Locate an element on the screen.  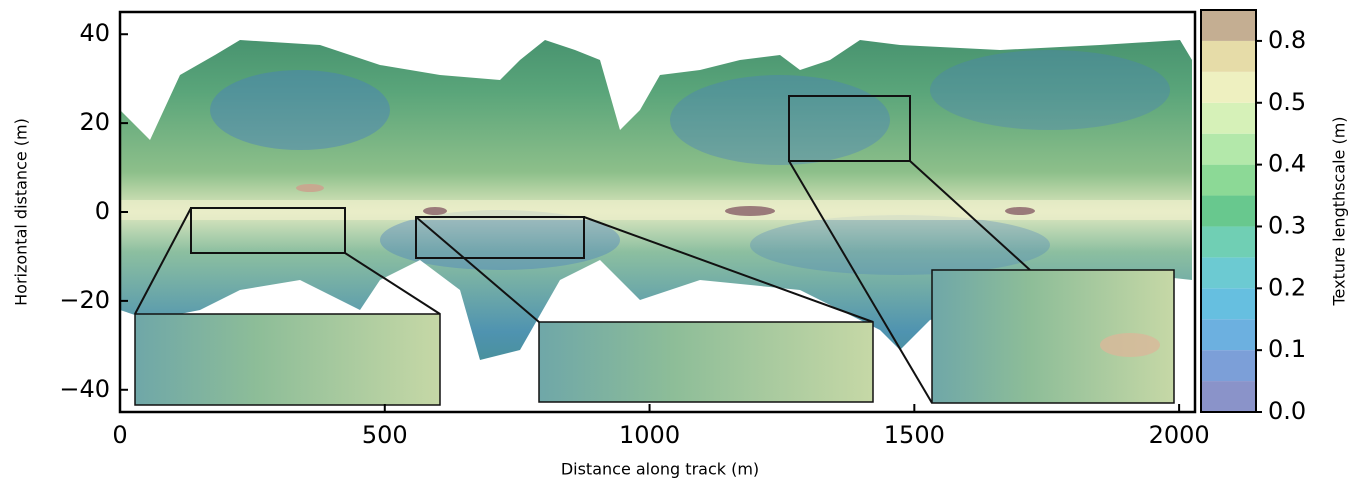
y-tick-label: 0 is located at coordinates (102, 211).